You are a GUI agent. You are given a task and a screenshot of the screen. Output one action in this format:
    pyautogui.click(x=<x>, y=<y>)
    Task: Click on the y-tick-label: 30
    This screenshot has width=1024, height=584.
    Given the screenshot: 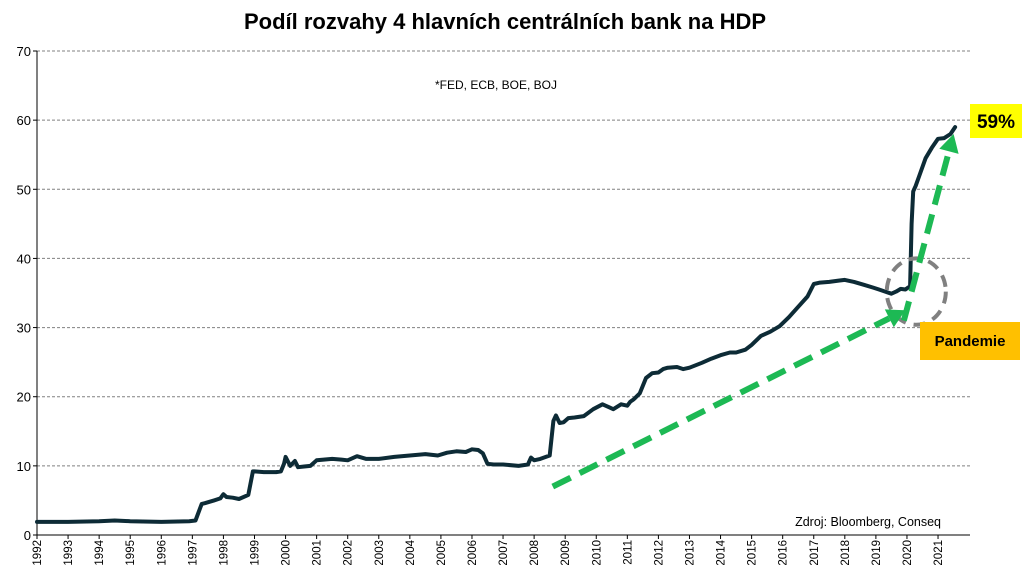 What is the action you would take?
    pyautogui.click(x=24, y=328)
    